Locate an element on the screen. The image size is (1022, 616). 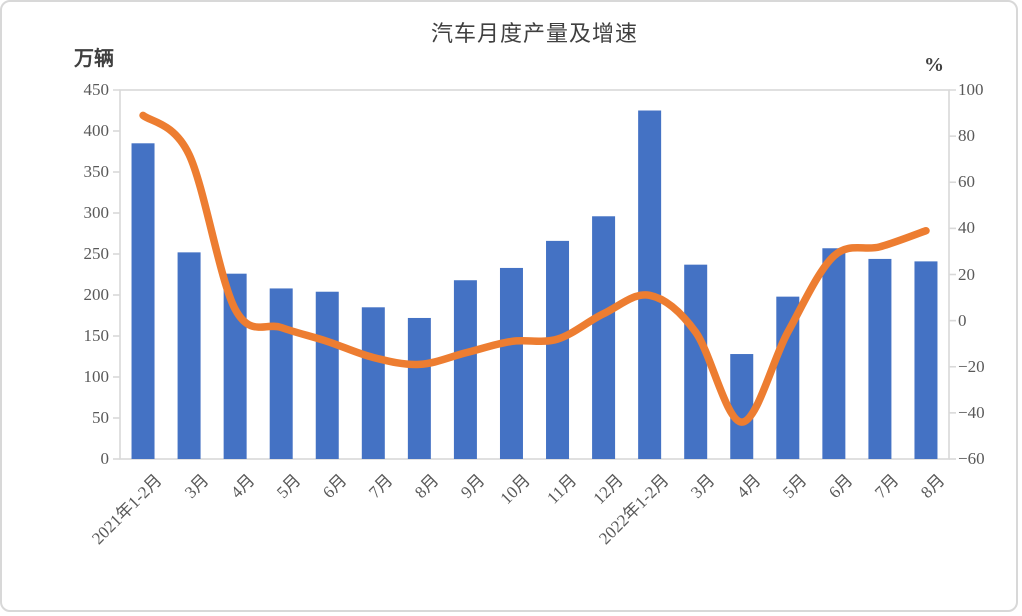
right-axis-unit-label: % is located at coordinates (934, 65).